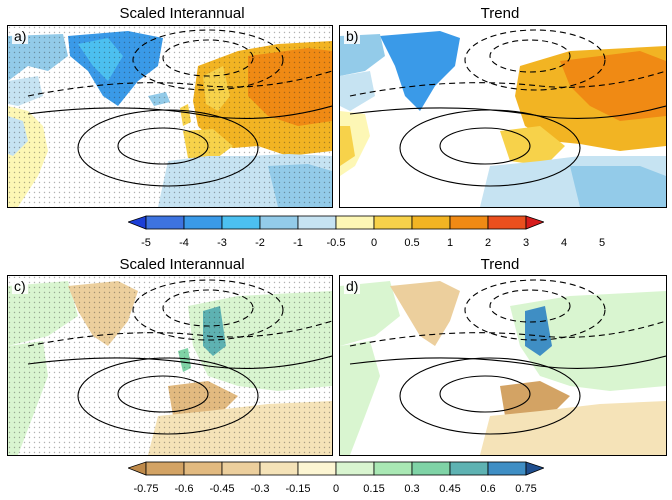 The image size is (672, 500). Describe the element at coordinates (260, 243) in the screenshot. I see `colorbar-top-tick-label: -2` at that location.